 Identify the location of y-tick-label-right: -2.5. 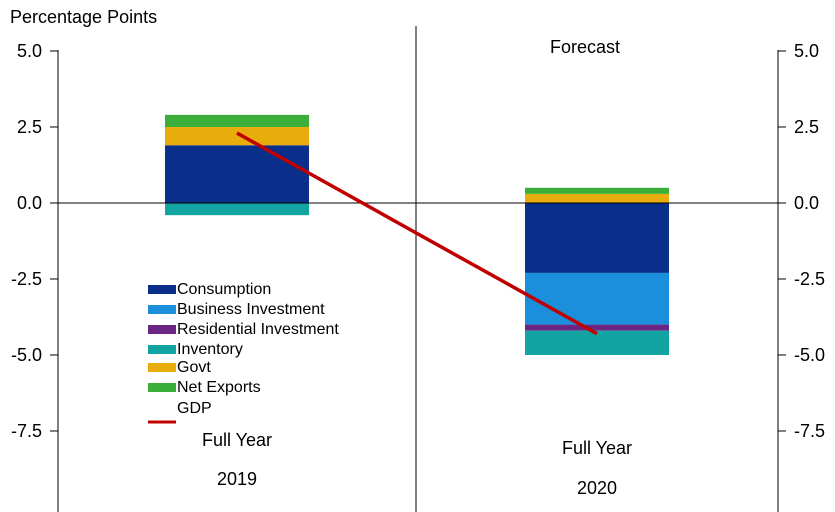
(809, 279).